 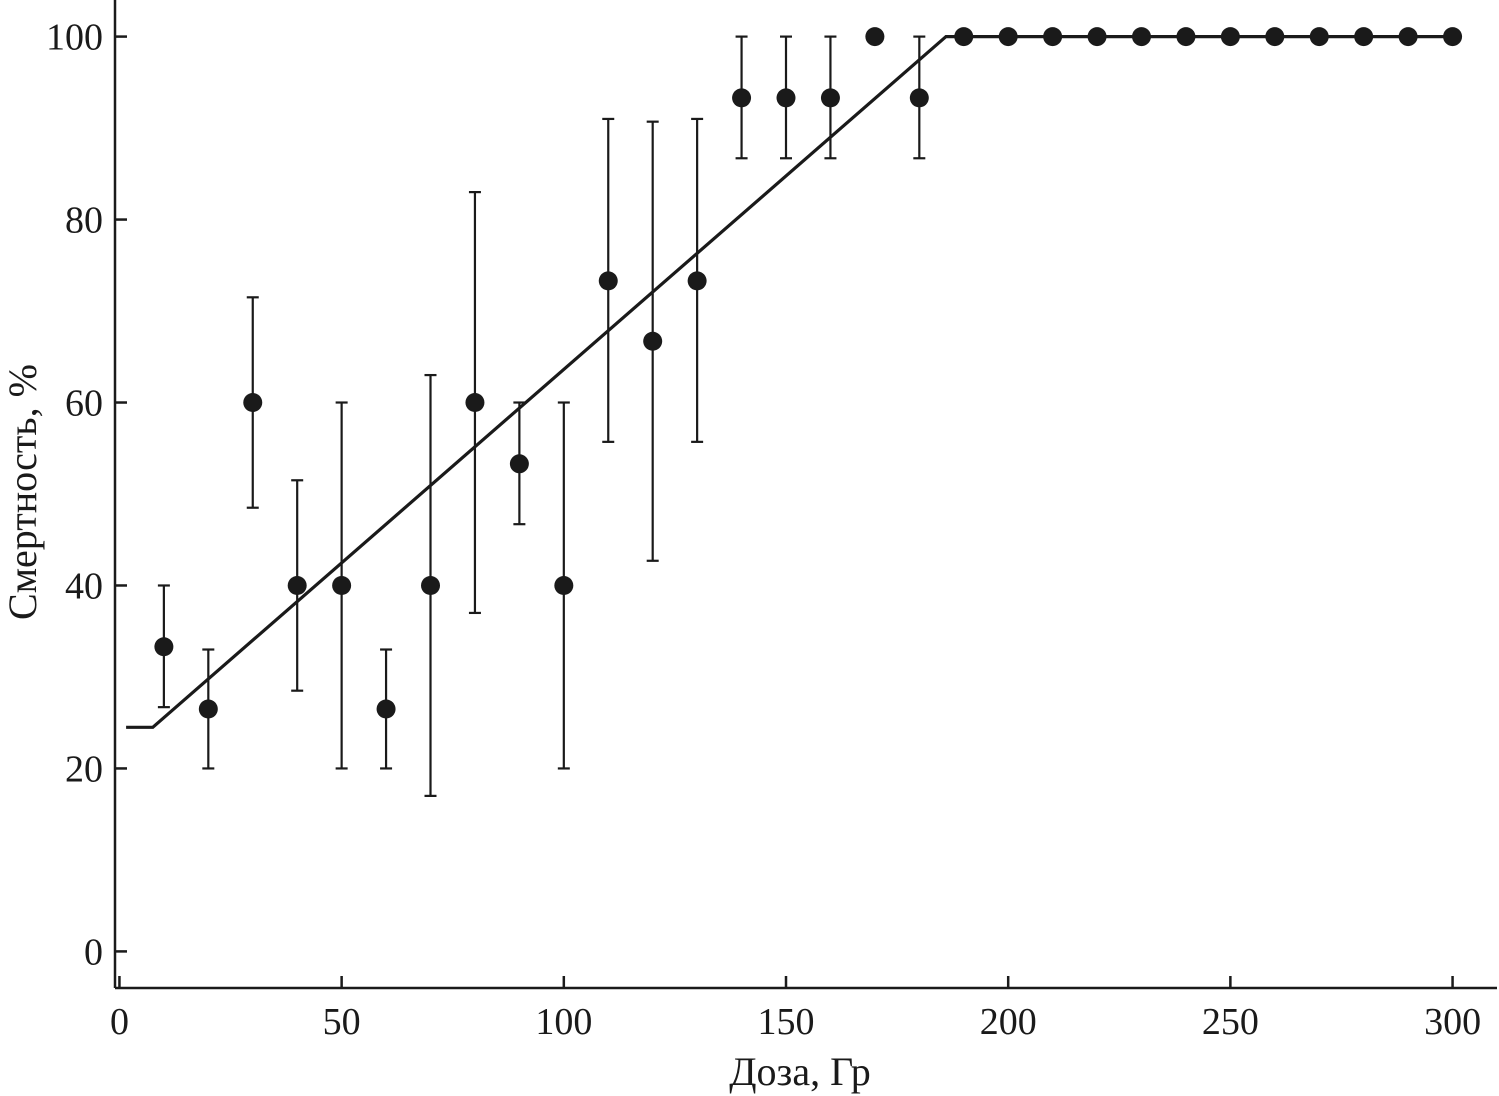 I want to click on y-axis-label: Смертность, %, so click(x=22, y=492).